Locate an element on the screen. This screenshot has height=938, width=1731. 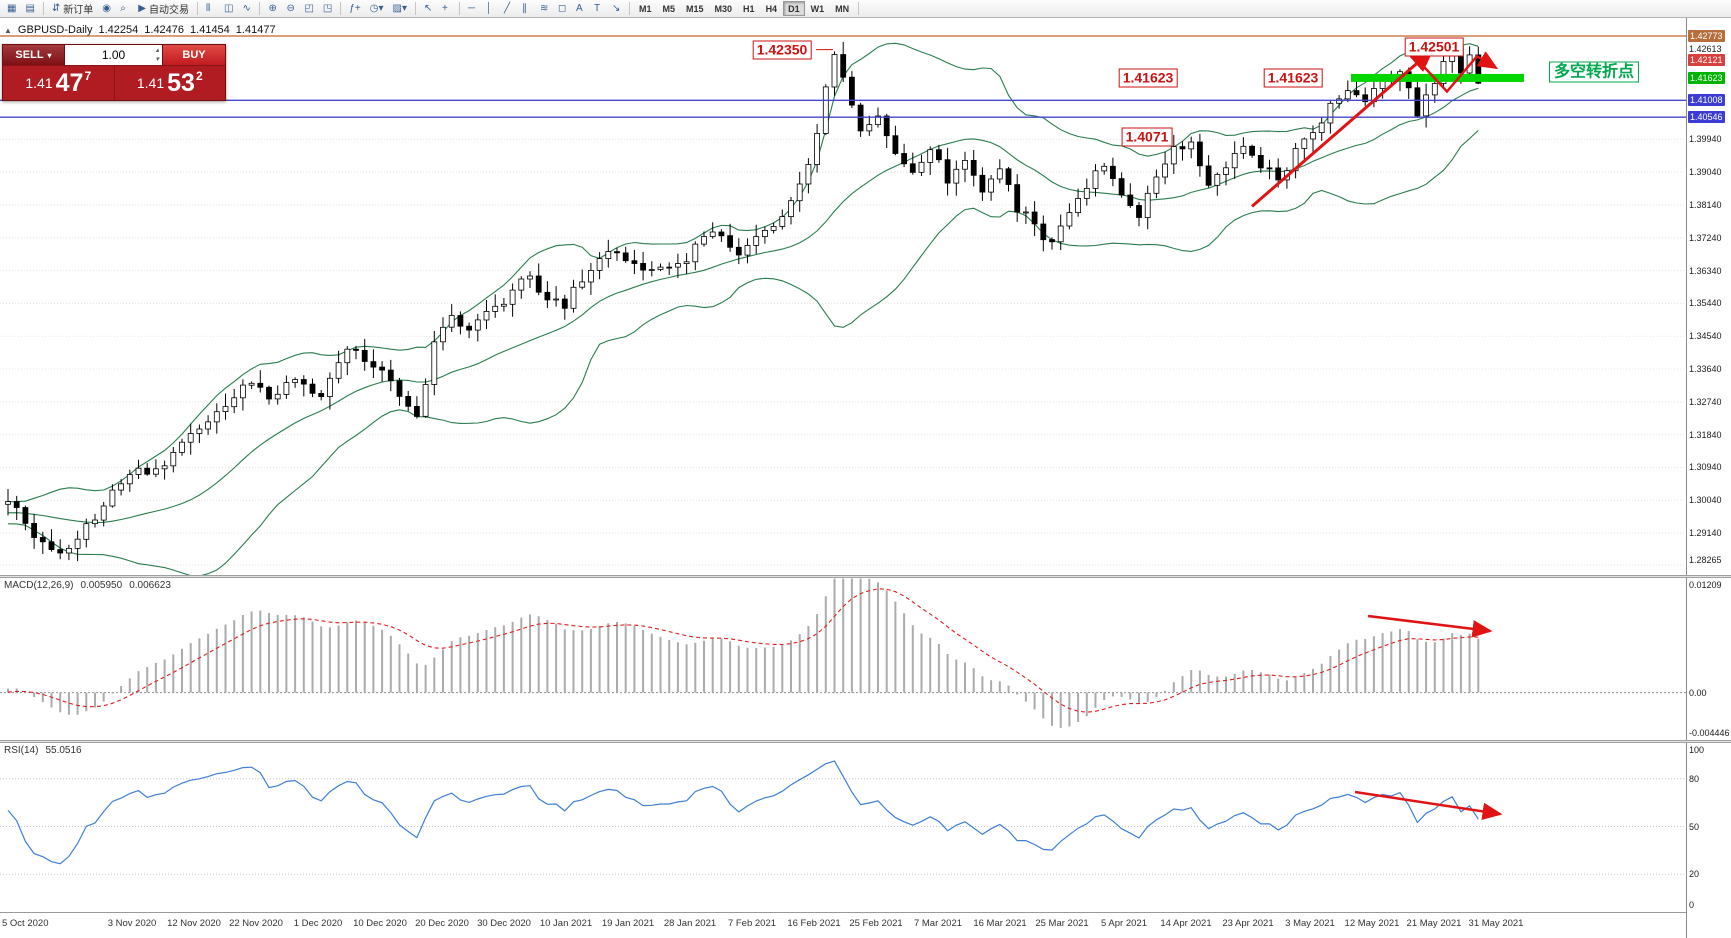
timeframe-mn: MN is located at coordinates (842, 8).